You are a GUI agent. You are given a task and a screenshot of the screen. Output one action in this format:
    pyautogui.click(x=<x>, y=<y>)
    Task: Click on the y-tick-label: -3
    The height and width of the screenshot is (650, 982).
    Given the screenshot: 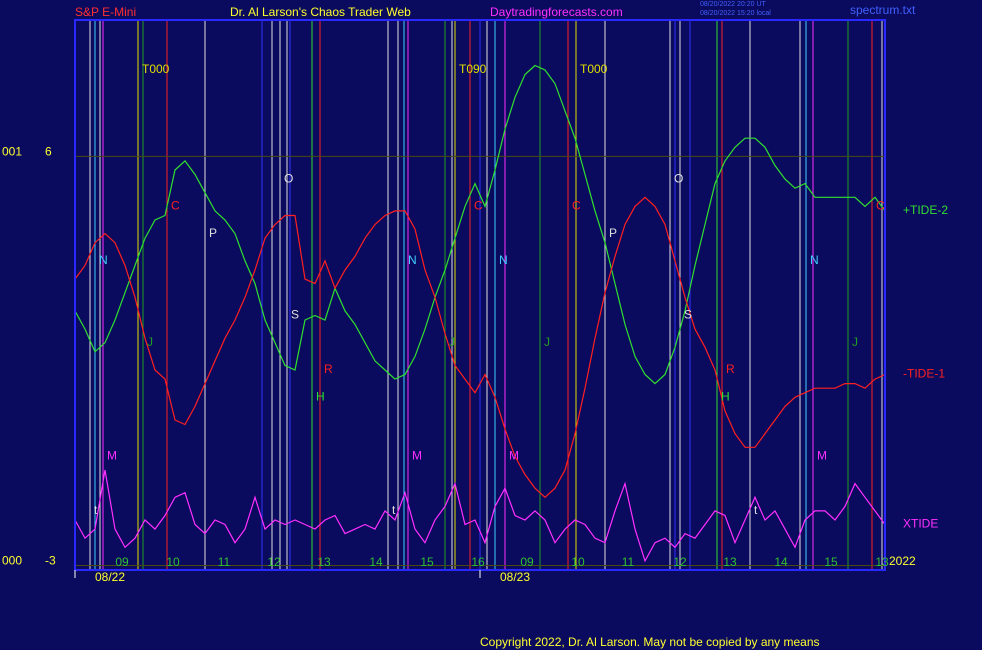 What is the action you would take?
    pyautogui.click(x=50, y=561)
    